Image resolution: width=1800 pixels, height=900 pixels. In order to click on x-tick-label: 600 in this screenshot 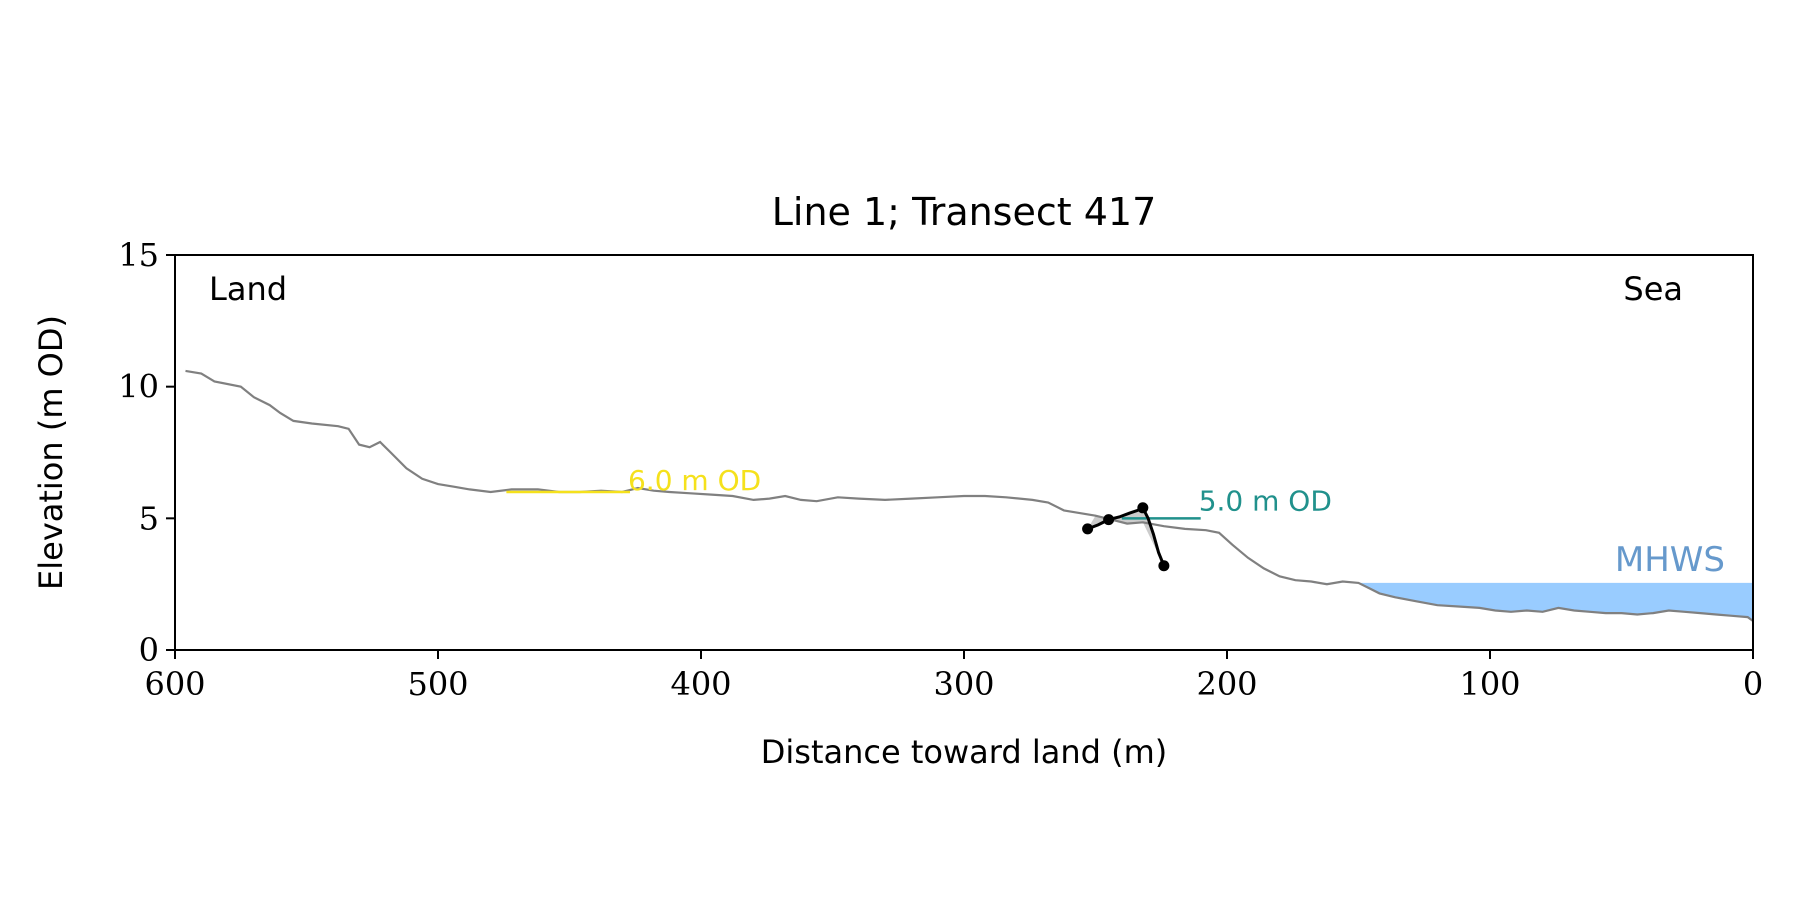, I will do `click(174, 684)`.